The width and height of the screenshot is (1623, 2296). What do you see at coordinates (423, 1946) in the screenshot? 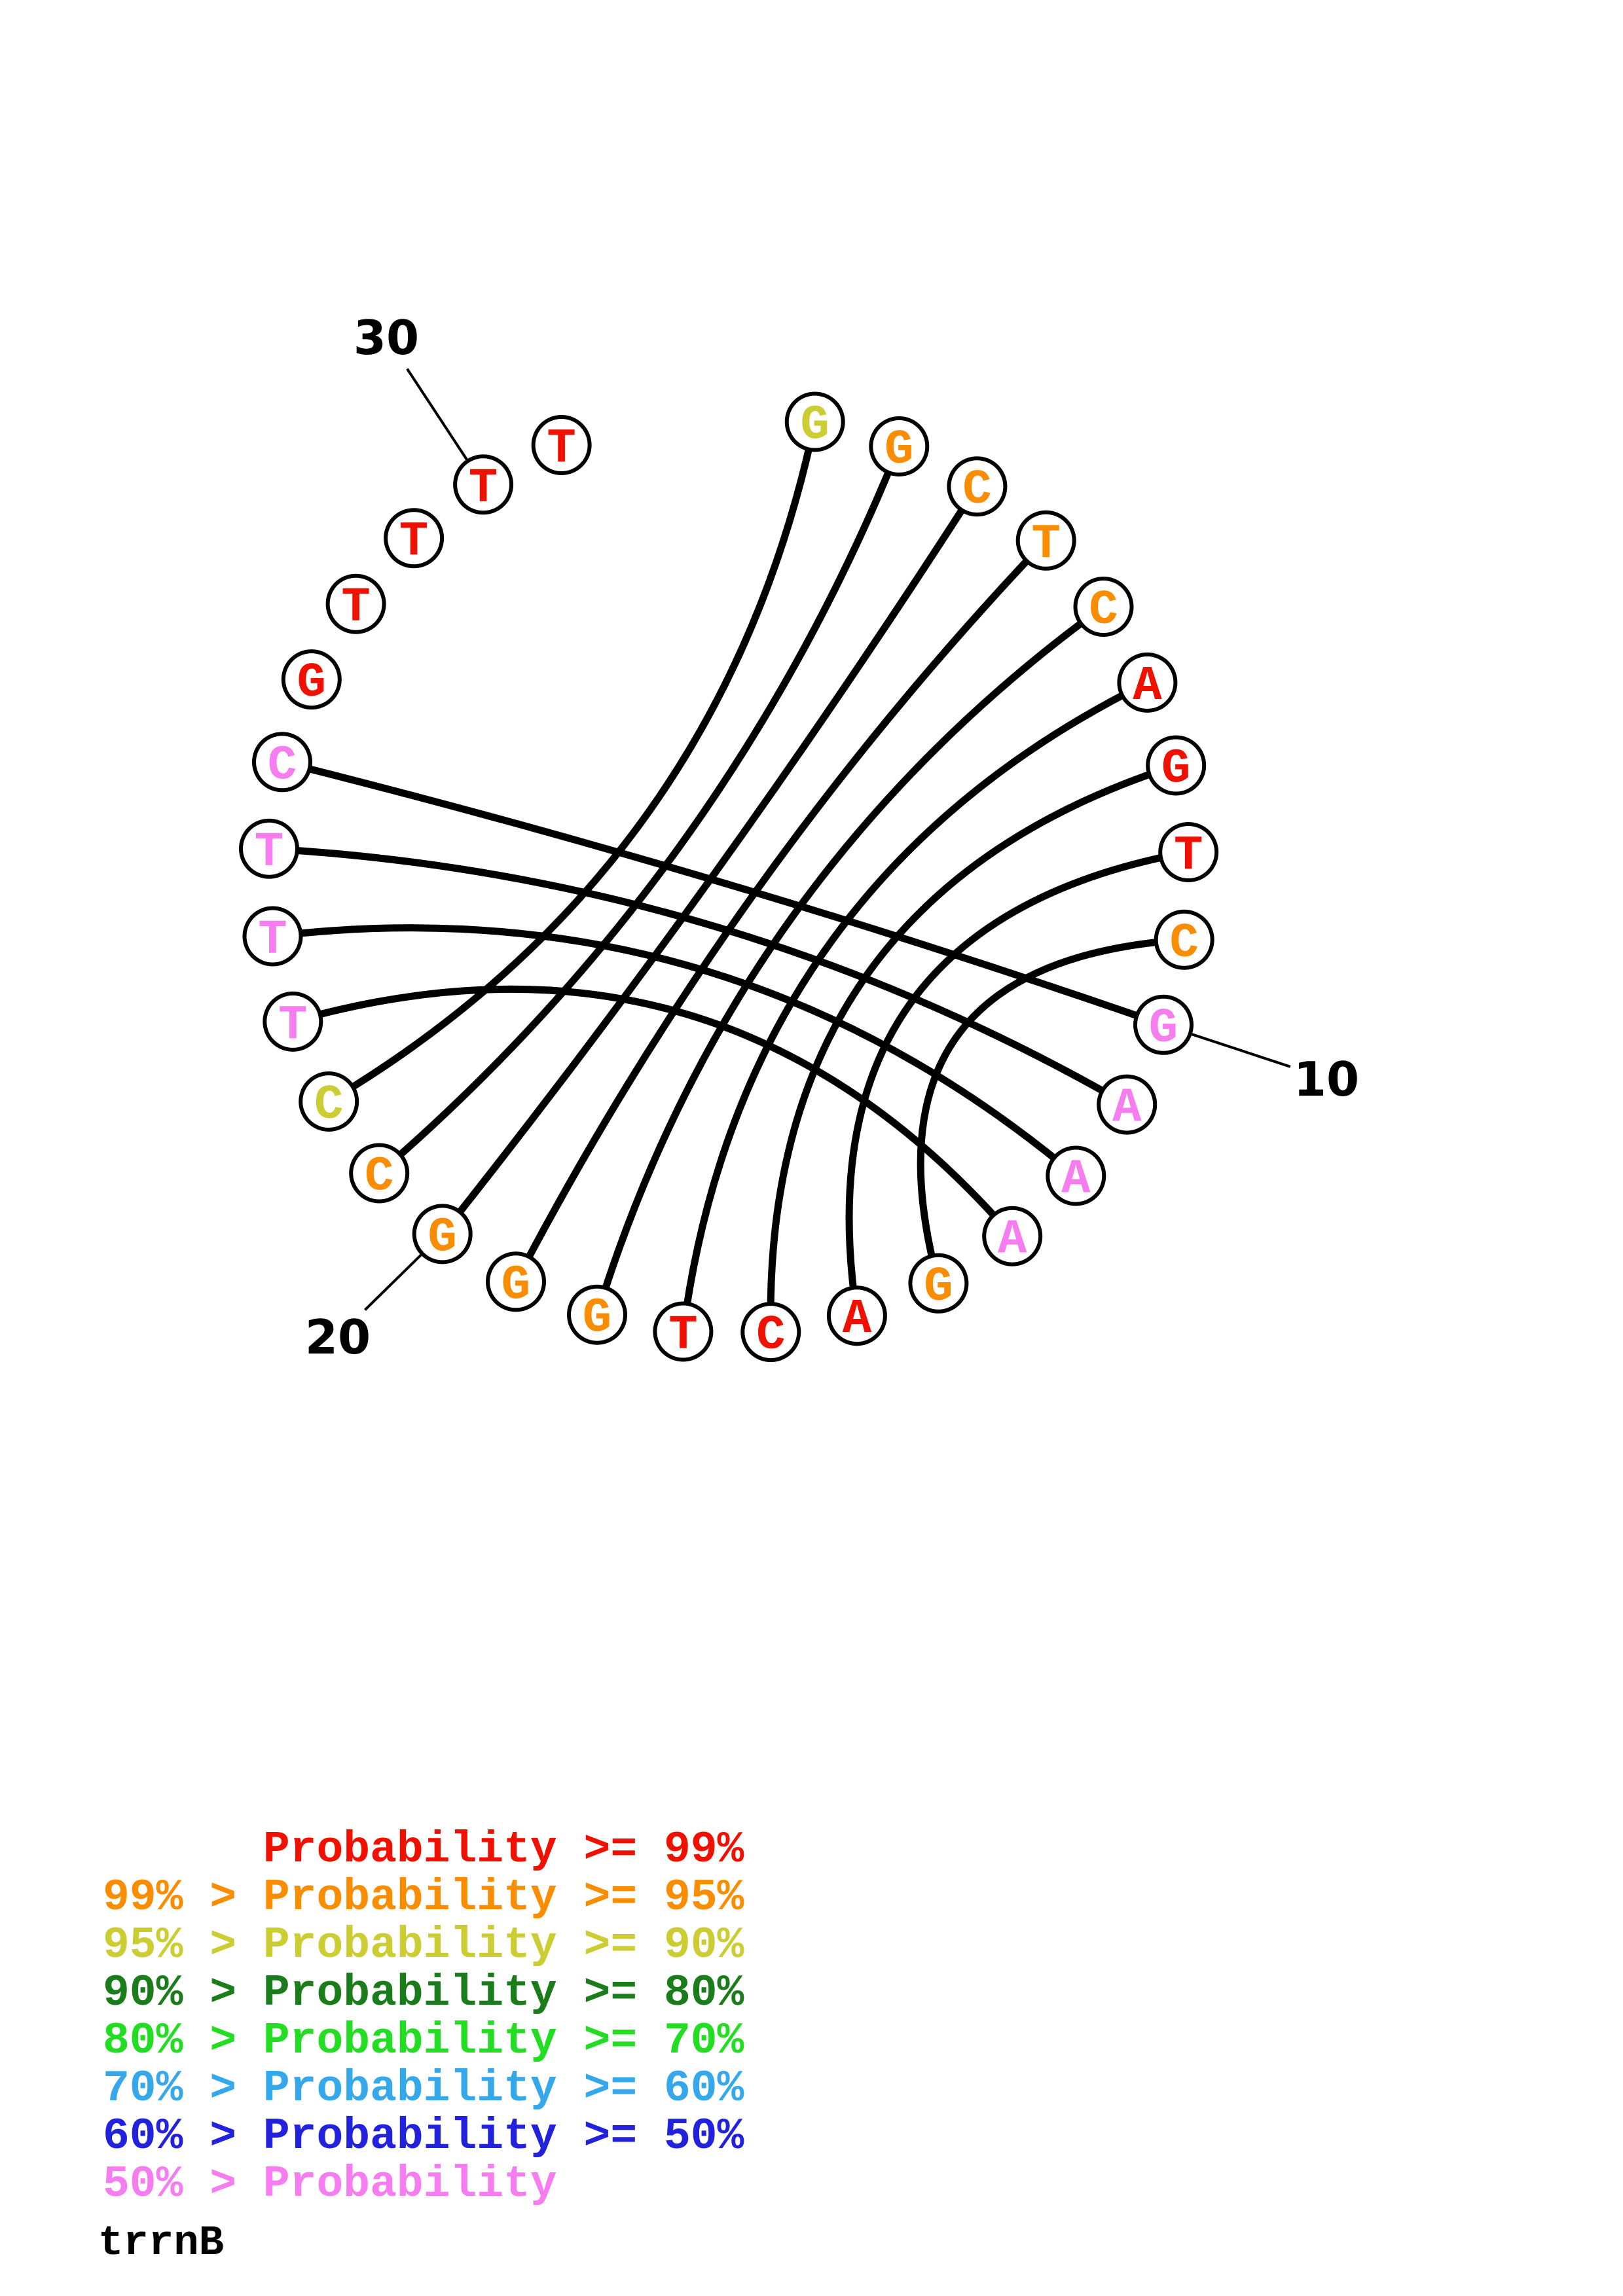
I see `legend-row-p90: 95% > Probability >= 90%` at bounding box center [423, 1946].